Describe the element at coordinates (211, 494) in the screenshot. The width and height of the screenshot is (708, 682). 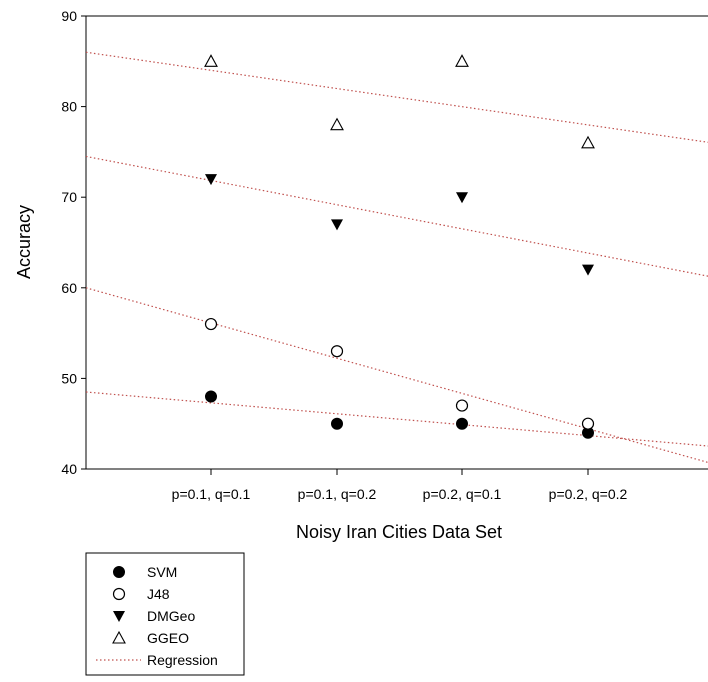
I see `x-tick-label: p=0.1, q=0.1` at that location.